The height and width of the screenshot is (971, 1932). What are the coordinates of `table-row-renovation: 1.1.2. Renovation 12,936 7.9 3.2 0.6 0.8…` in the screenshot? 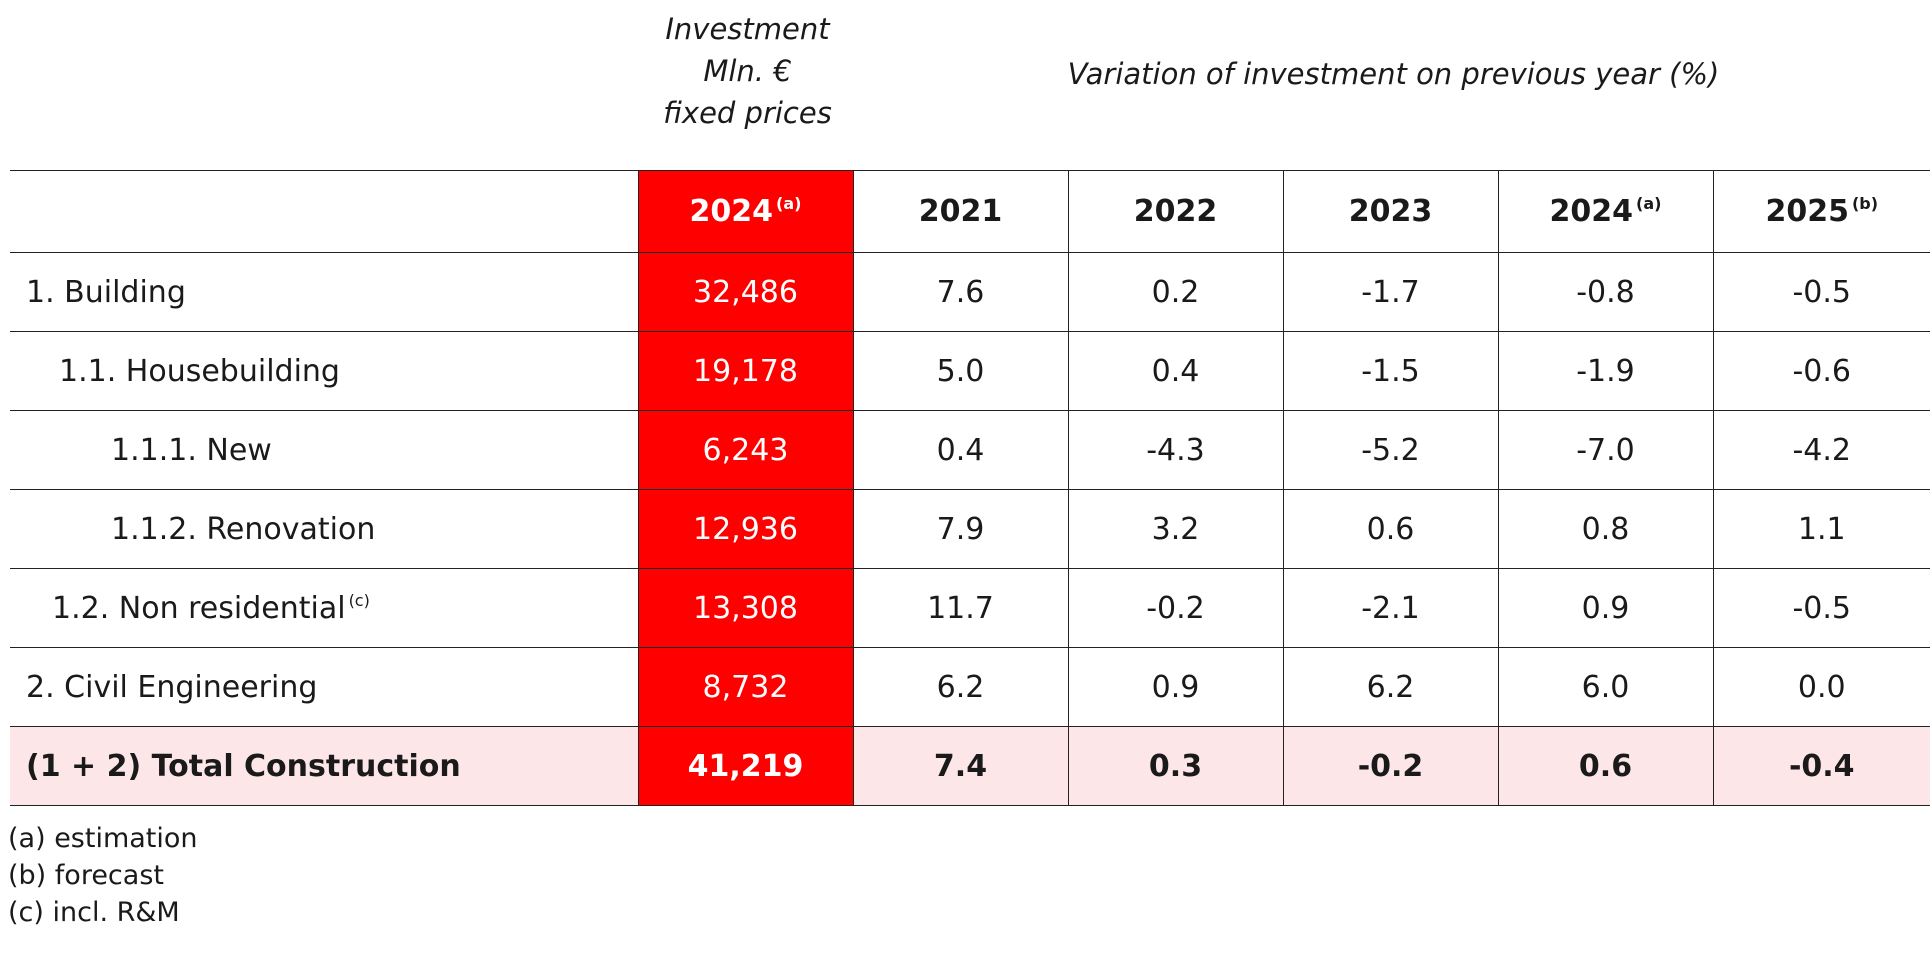 It's located at (970, 529).